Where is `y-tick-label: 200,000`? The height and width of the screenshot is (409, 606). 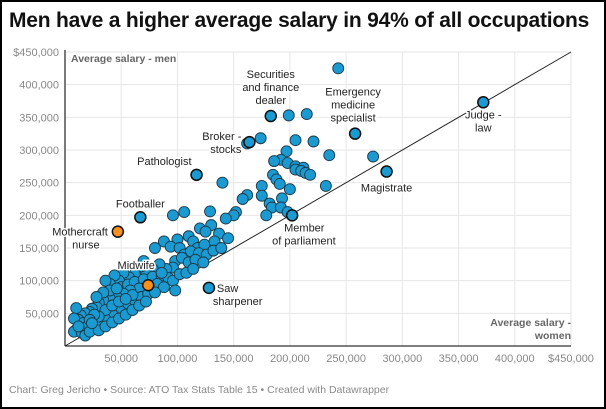 y-tick-label: 200,000 is located at coordinates (39, 216).